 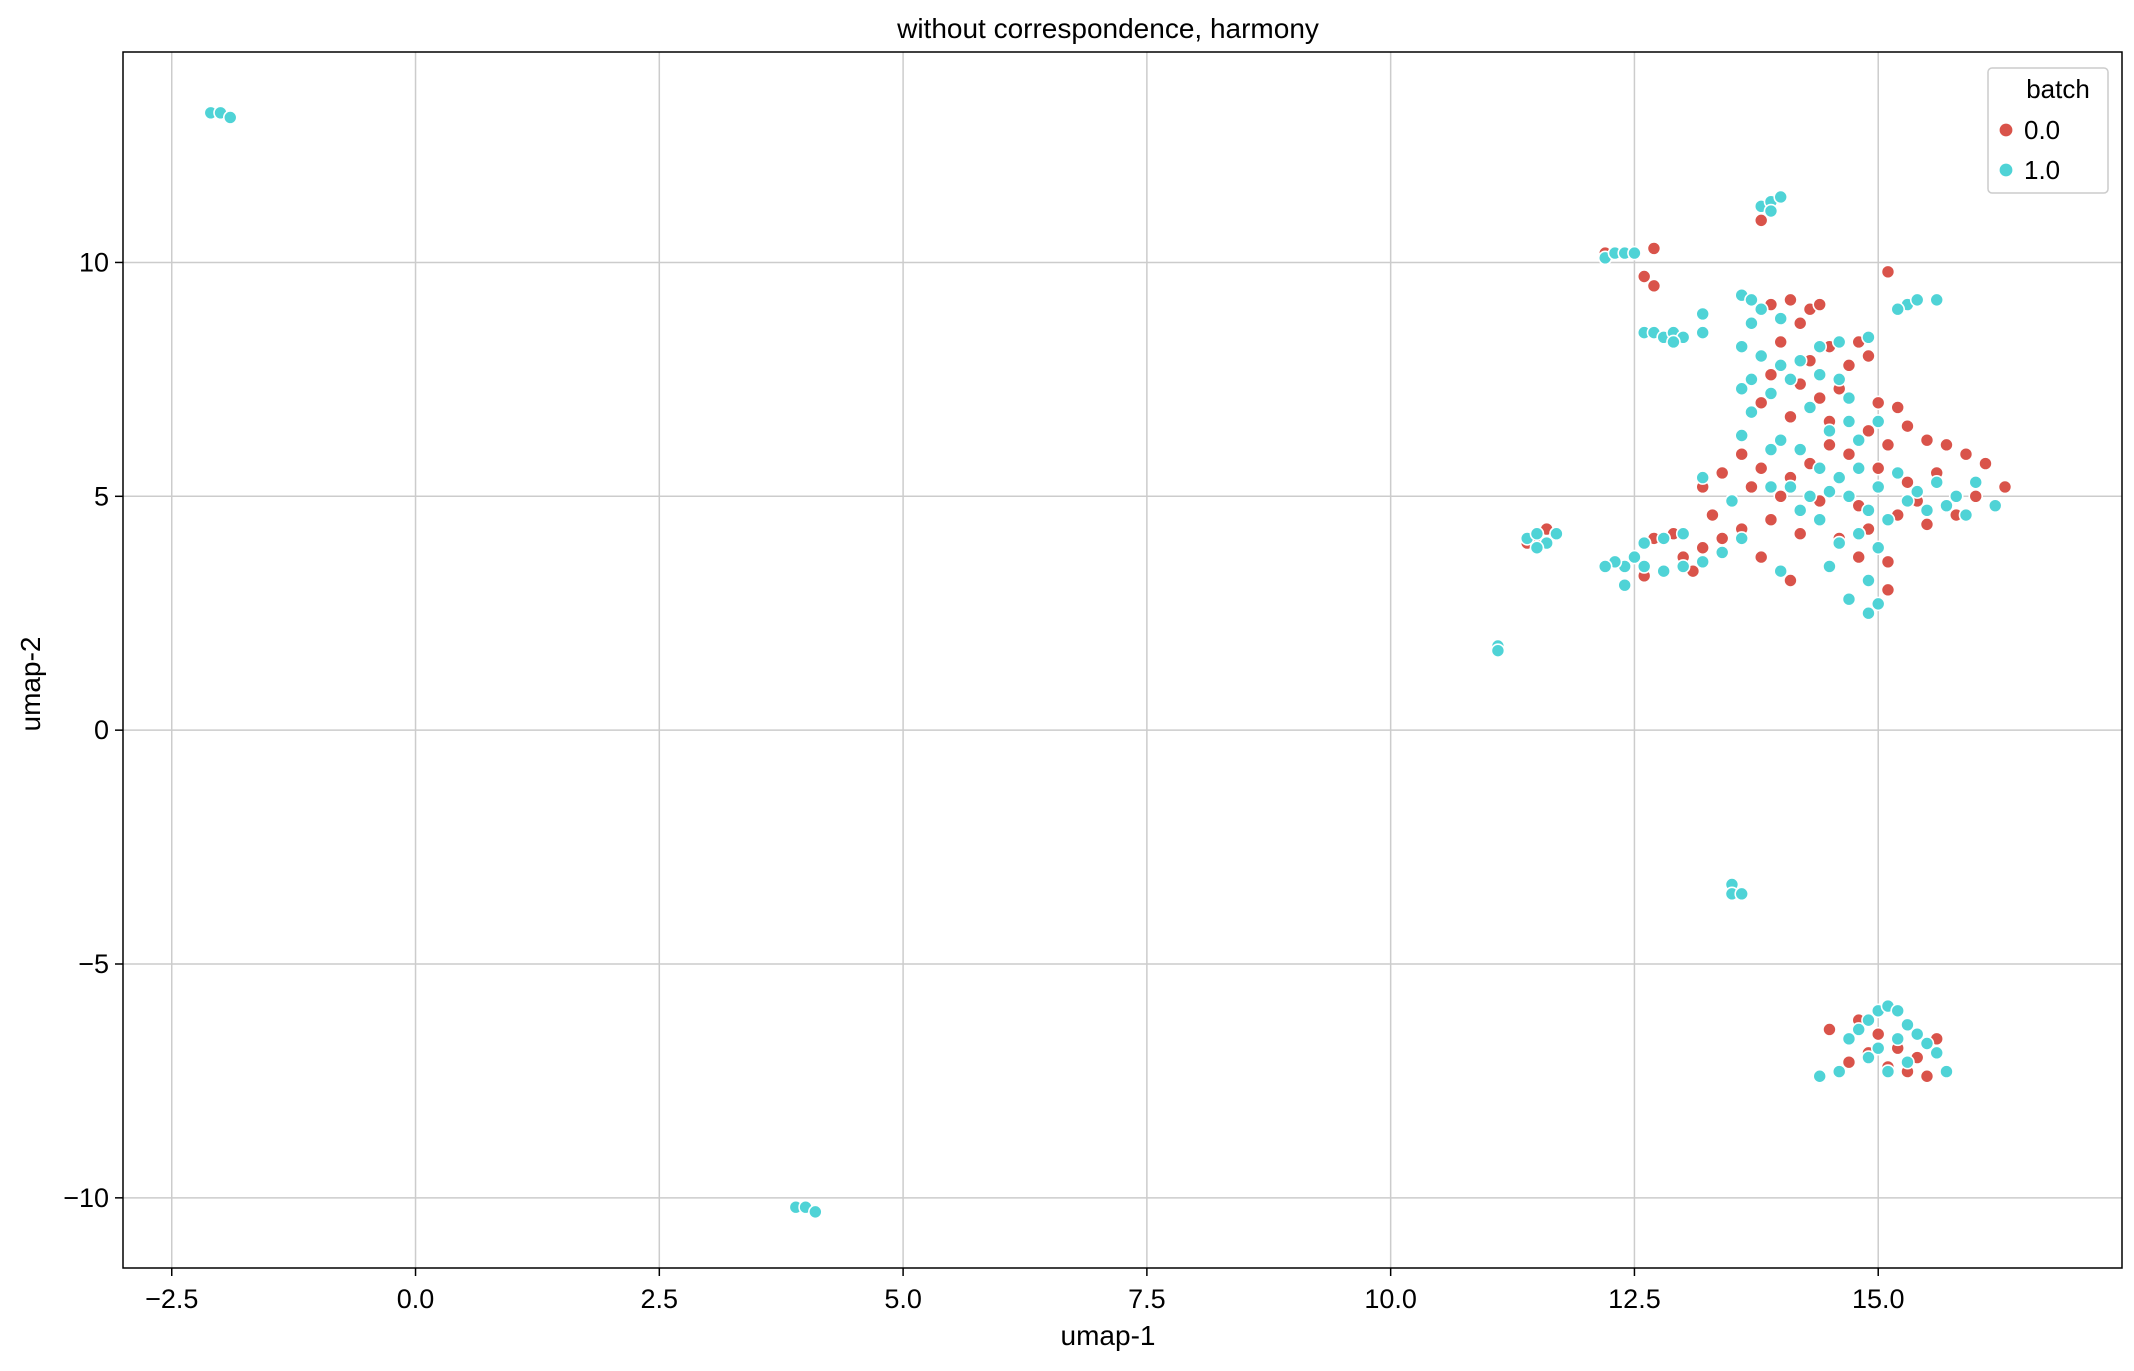 I want to click on x-tick-label: 15.0, so click(x=1878, y=1299).